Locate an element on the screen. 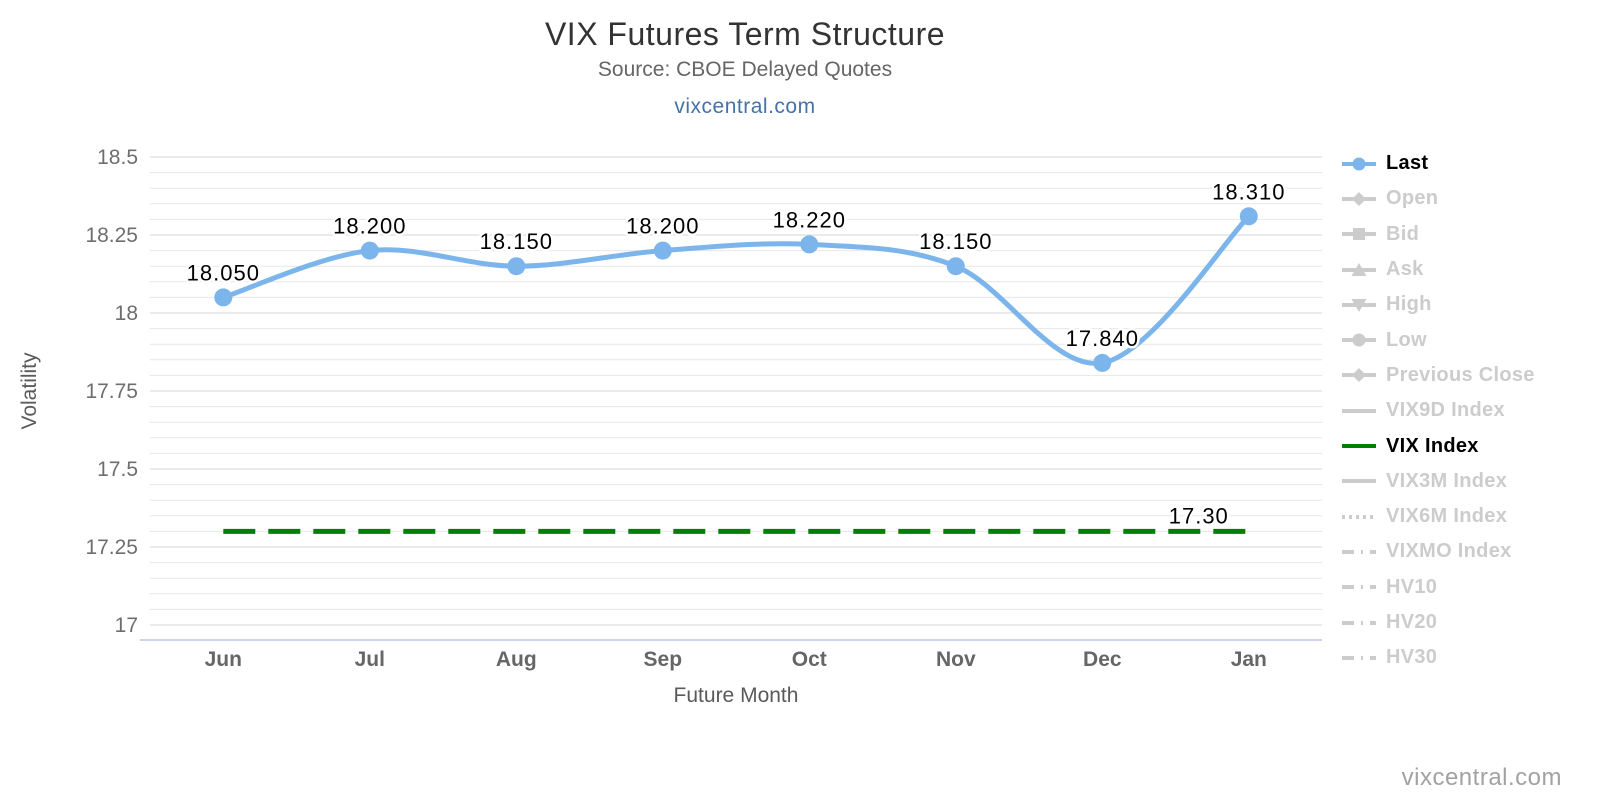  data-point-jul is located at coordinates (369, 250).